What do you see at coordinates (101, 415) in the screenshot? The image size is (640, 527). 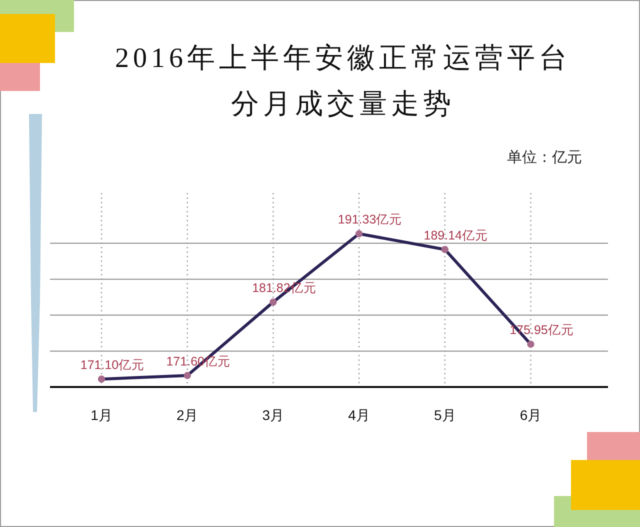 I see `x-tick-label: 1月` at bounding box center [101, 415].